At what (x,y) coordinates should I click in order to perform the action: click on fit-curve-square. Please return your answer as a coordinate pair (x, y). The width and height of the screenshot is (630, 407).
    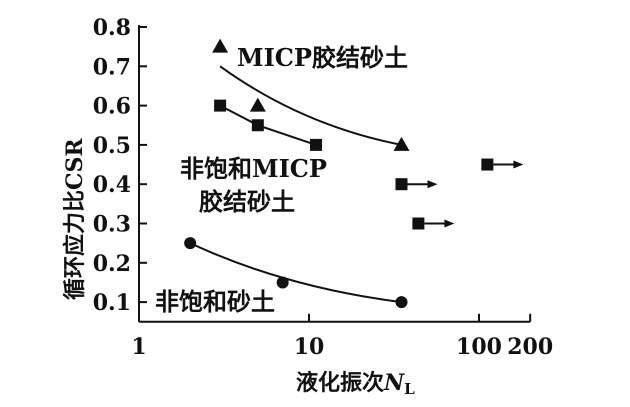
    Looking at the image, I should click on (268, 125).